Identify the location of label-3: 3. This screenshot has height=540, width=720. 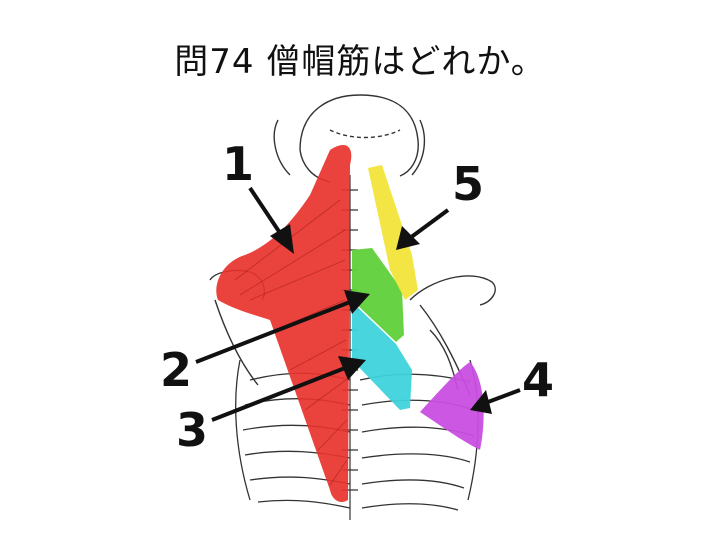
(192, 430).